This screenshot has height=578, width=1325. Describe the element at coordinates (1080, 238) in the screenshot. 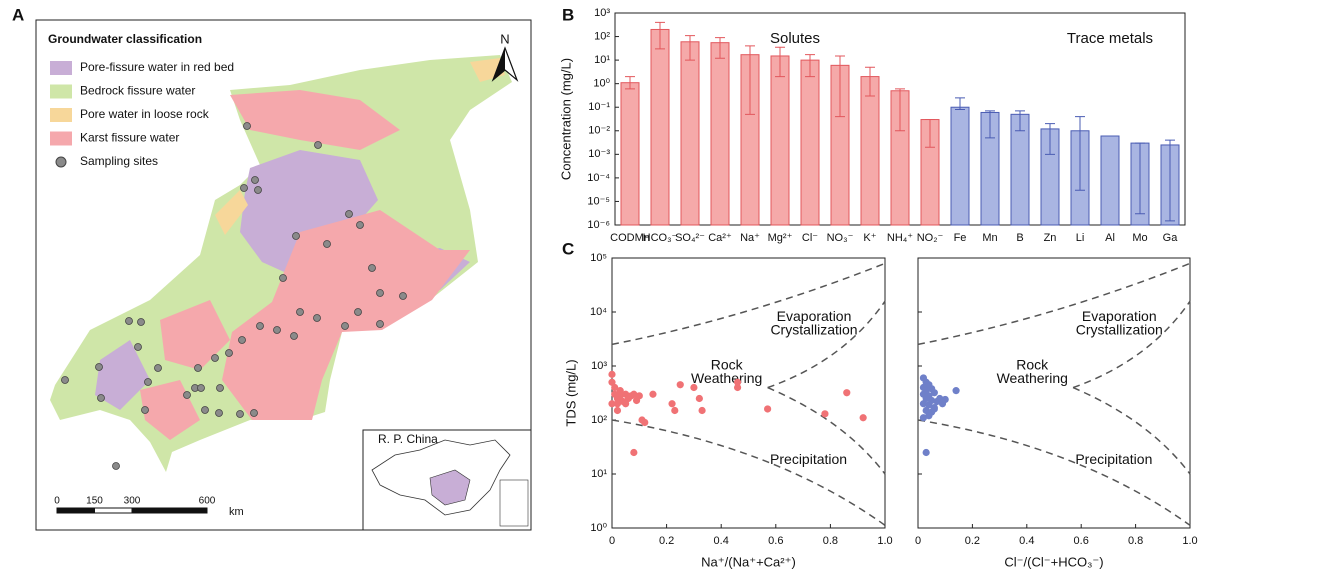

I see `x-tick-label: Li` at that location.